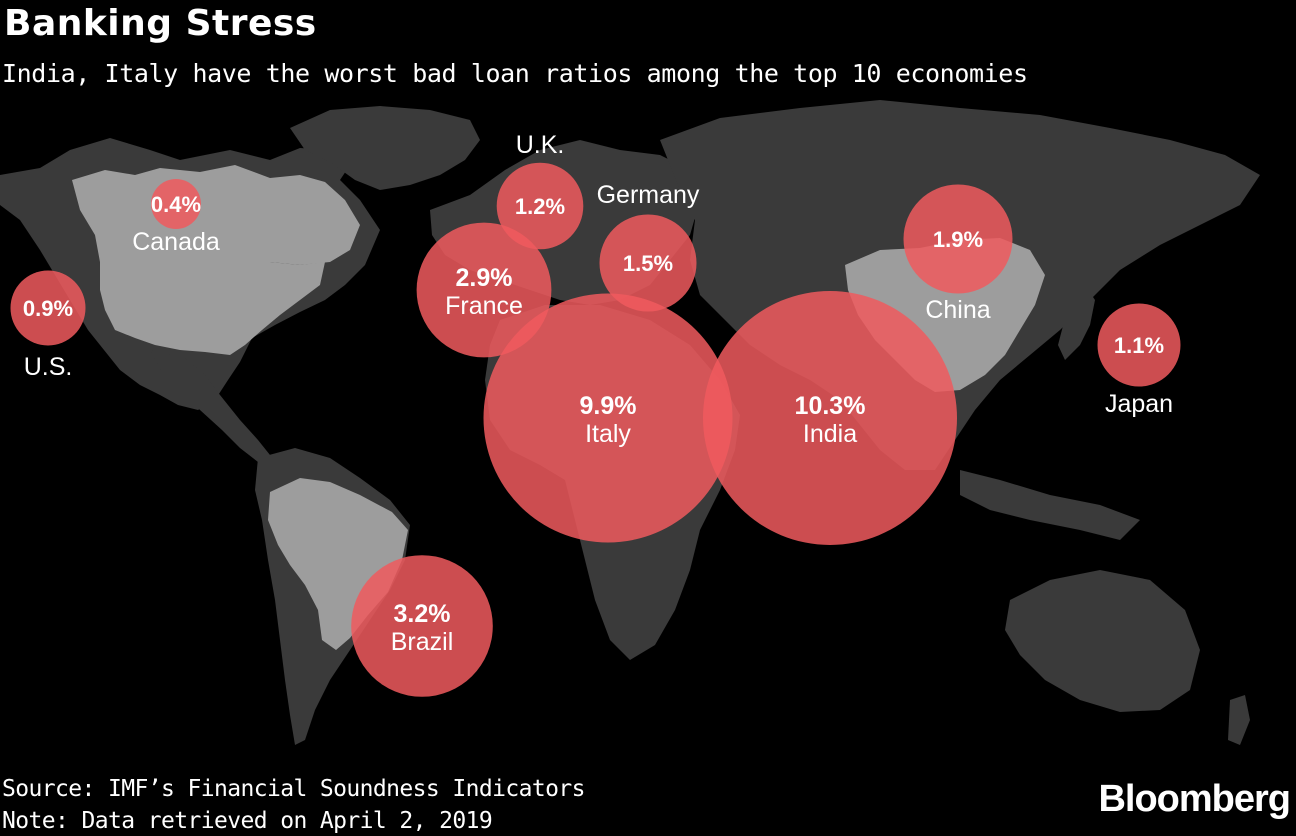 The width and height of the screenshot is (1296, 836). I want to click on bubble-japan, so click(1139, 345).